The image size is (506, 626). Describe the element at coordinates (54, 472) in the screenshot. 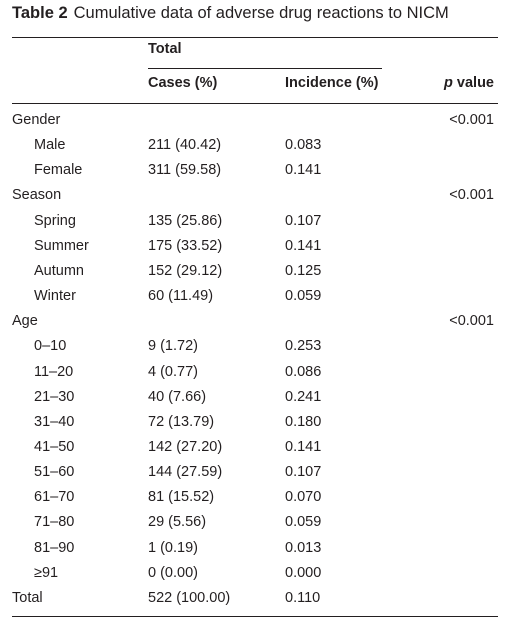

I see `row-label: 51–60` at that location.